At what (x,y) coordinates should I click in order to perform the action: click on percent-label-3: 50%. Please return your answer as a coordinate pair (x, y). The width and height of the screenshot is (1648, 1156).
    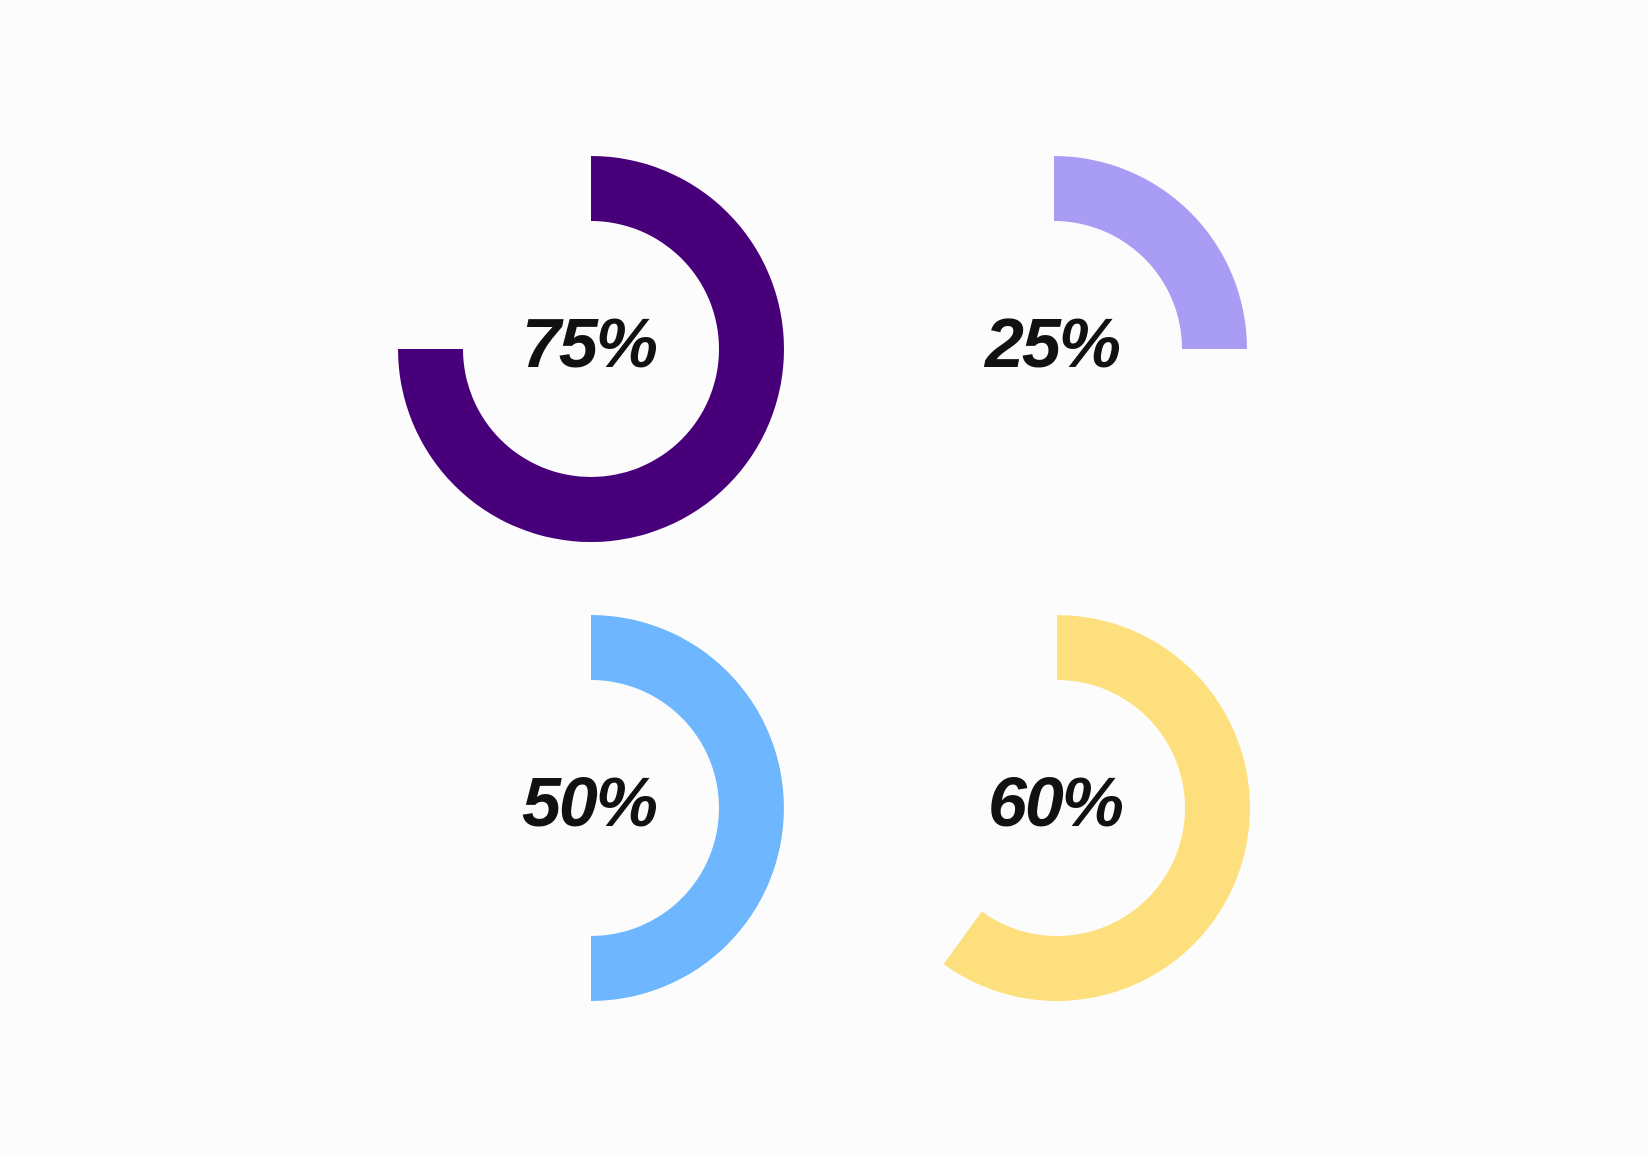
    Looking at the image, I should click on (589, 802).